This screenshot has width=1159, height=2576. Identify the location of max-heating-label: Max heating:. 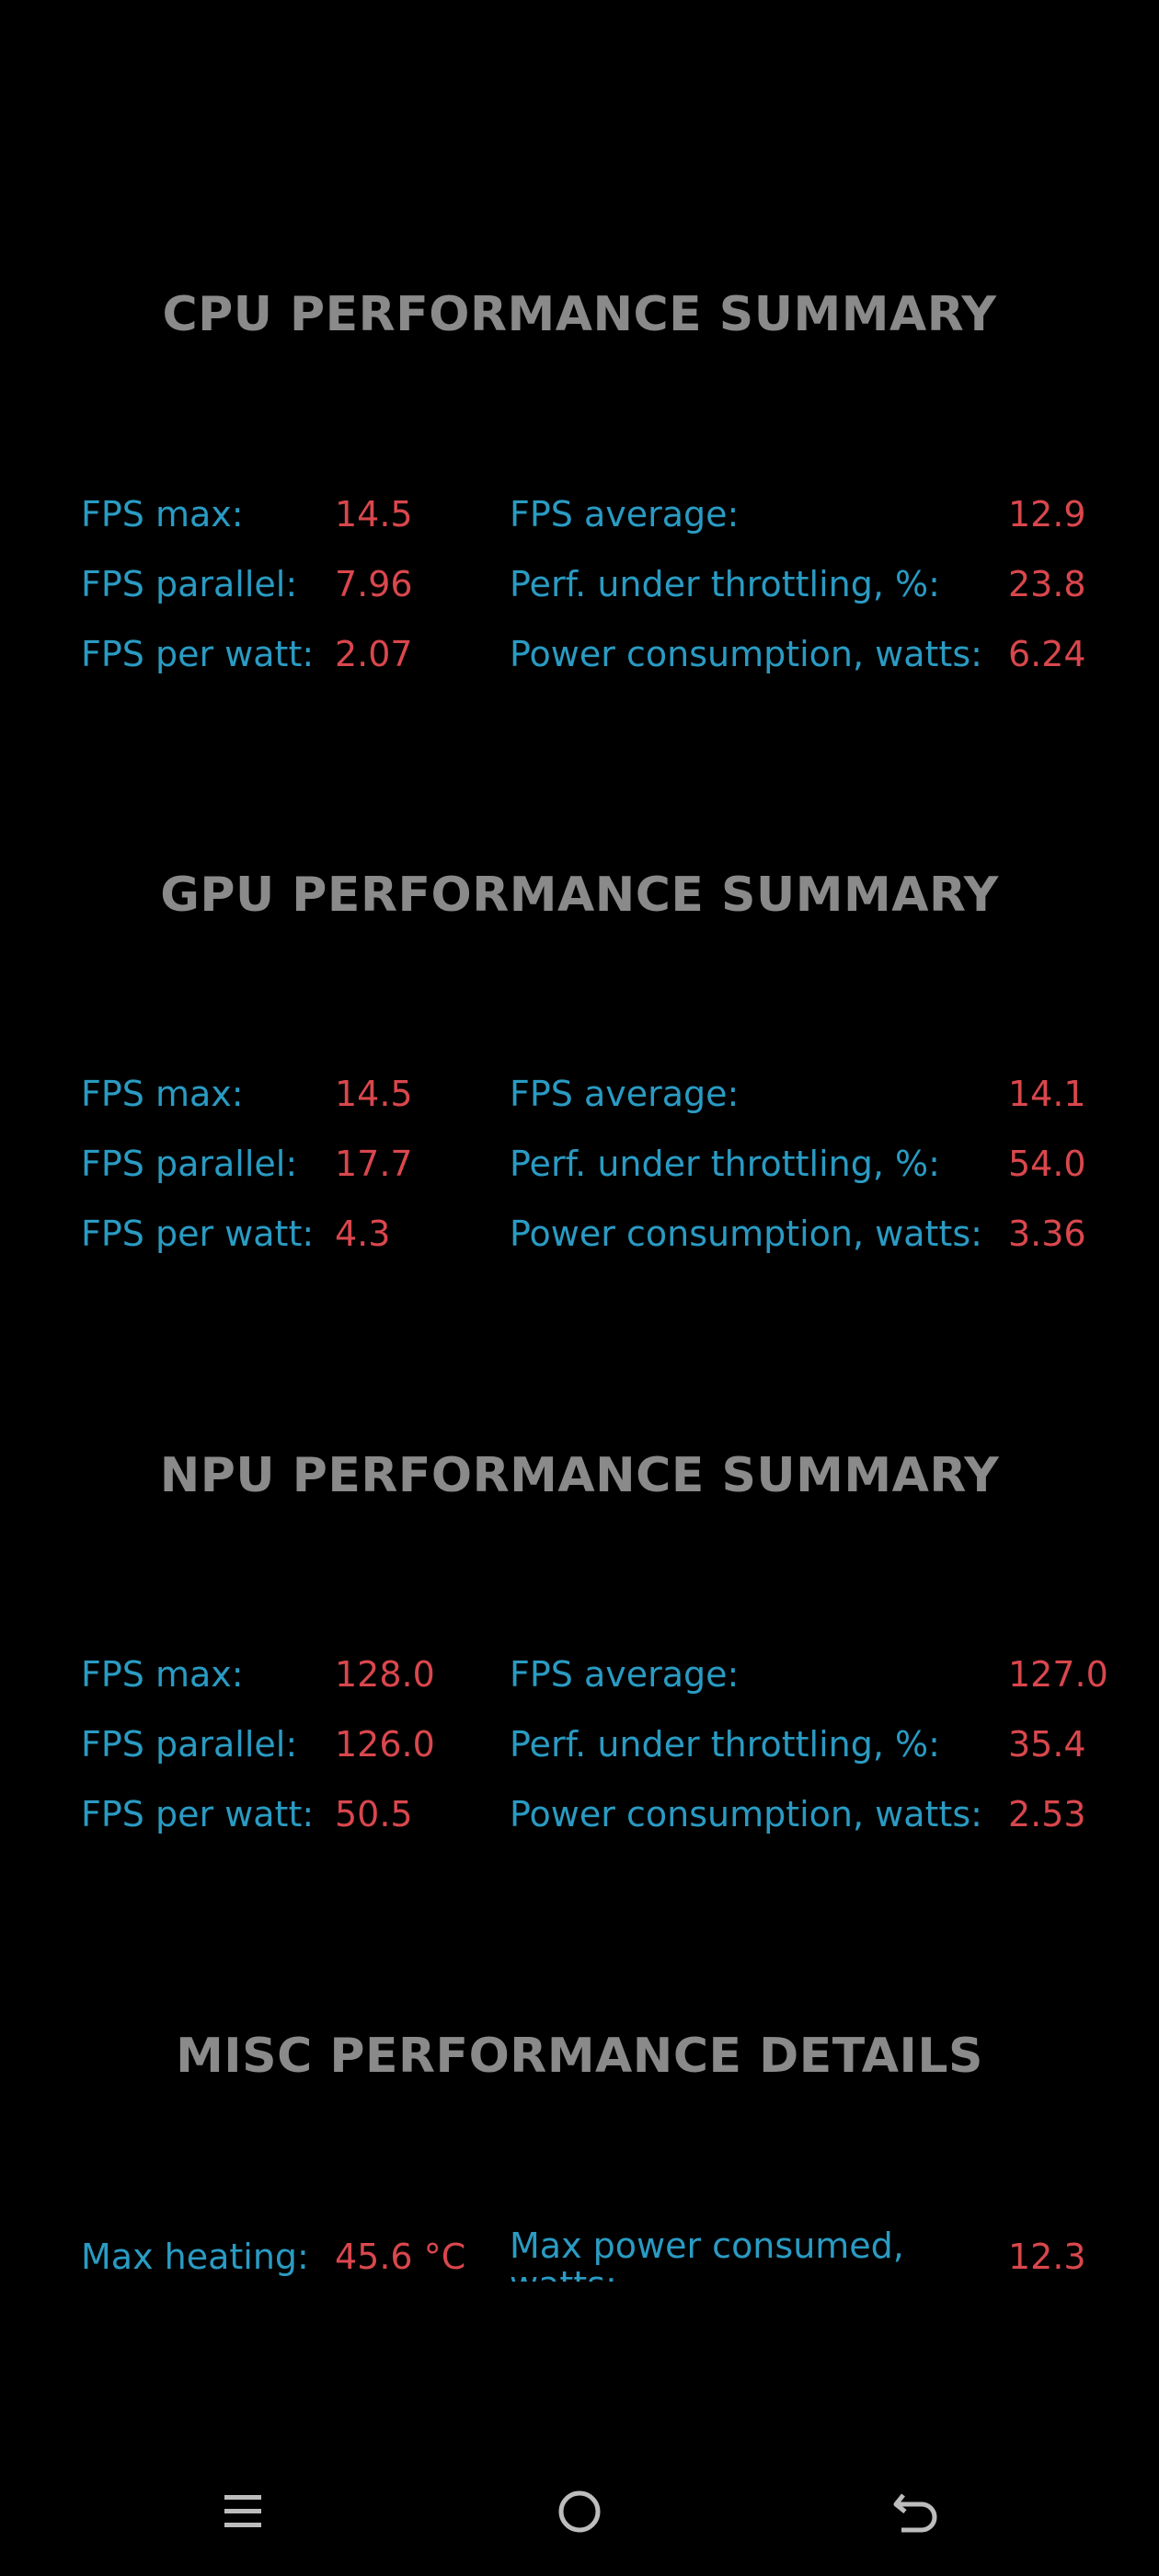
(195, 2257).